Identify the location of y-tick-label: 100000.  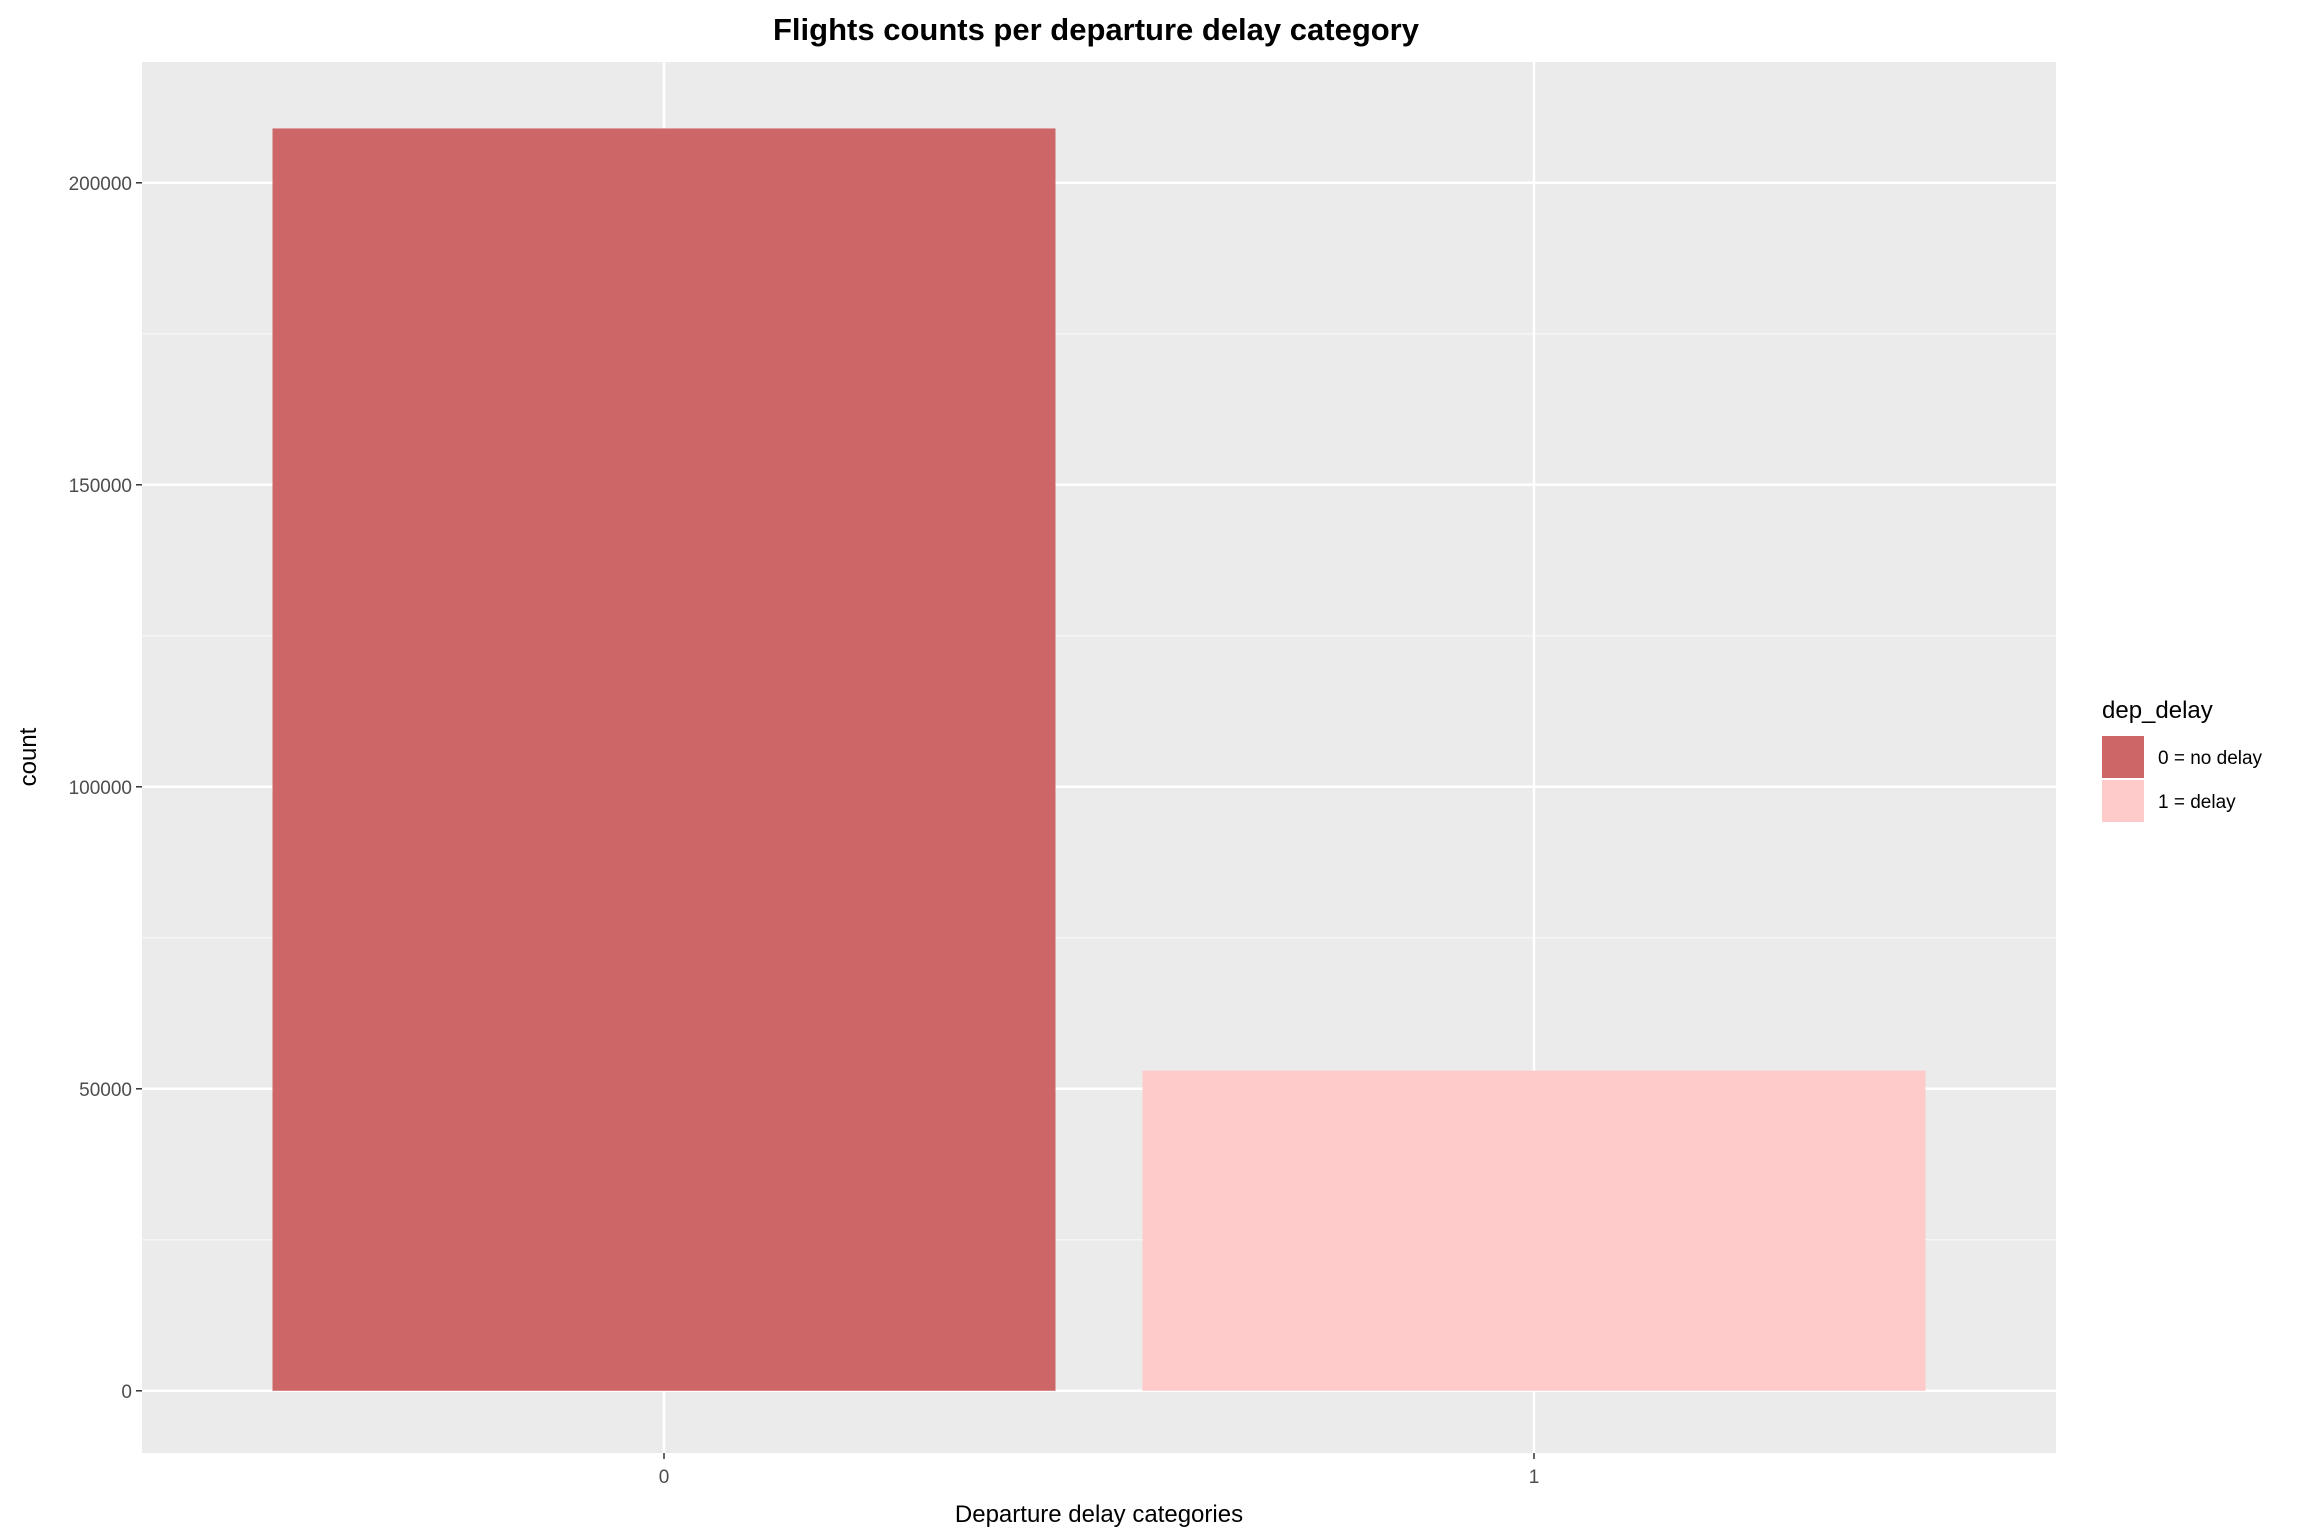
(100, 788).